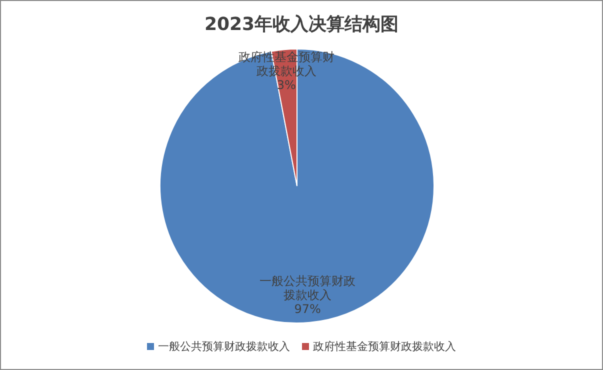  I want to click on data-label: 97%, so click(307, 309).